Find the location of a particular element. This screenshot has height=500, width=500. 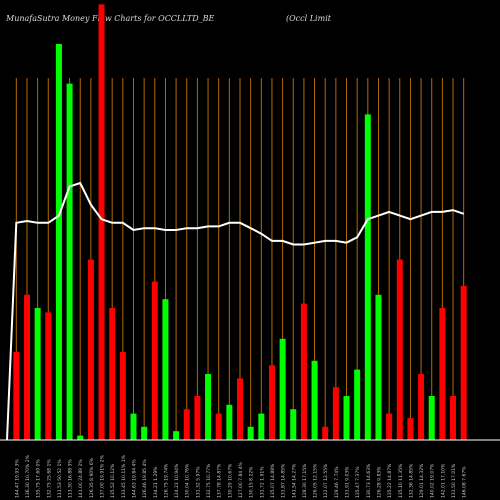

x-tick-label: 131.32 5.97% is located at coordinates (198, 482).